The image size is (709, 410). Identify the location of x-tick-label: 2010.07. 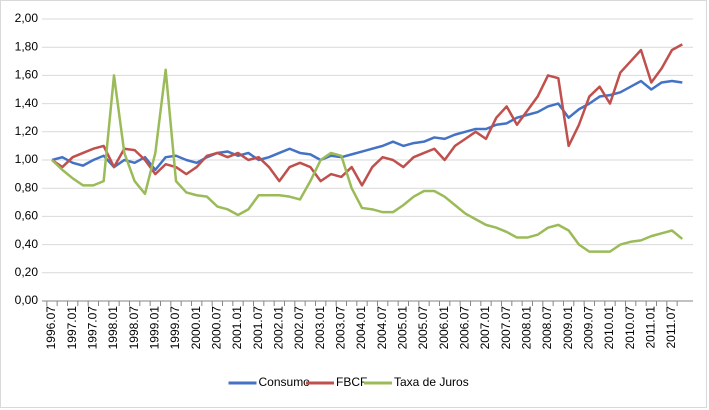
(630, 328).